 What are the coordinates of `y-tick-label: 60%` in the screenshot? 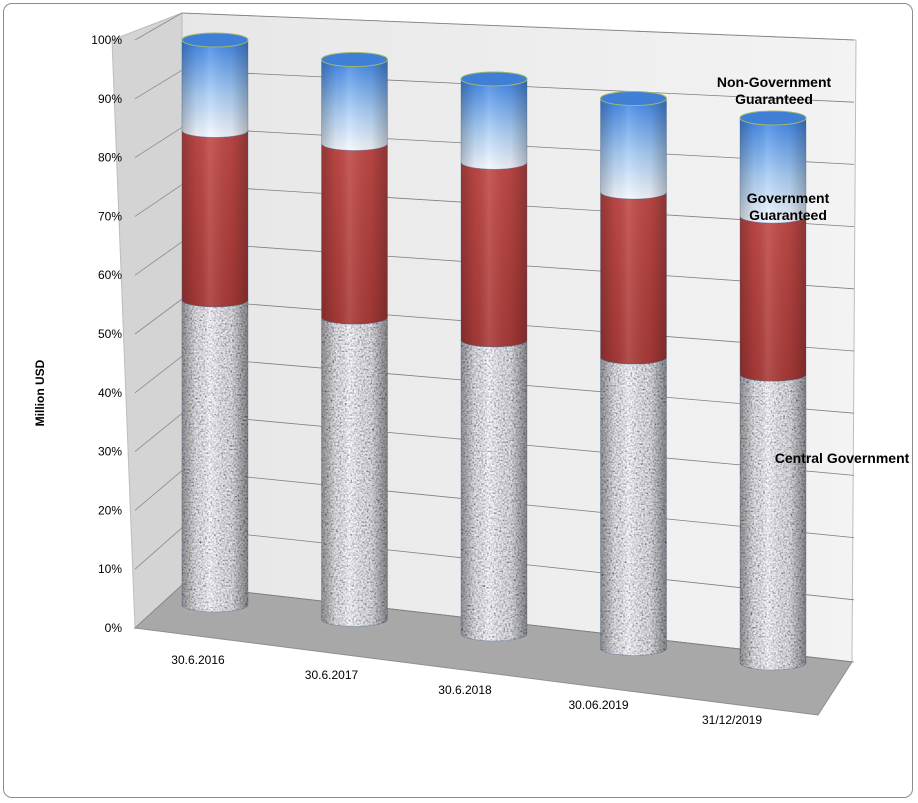 It's located at (110, 275).